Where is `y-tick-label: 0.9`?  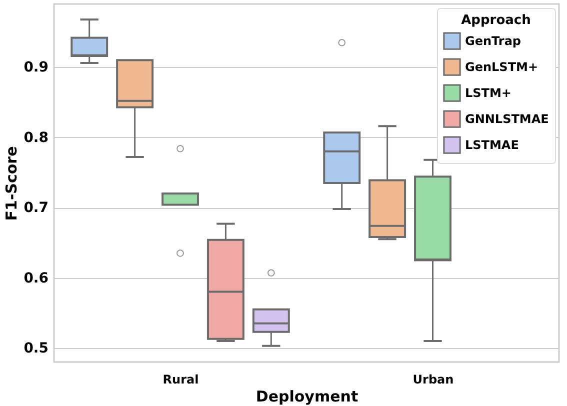
y-tick-label: 0.9 is located at coordinates (36, 68).